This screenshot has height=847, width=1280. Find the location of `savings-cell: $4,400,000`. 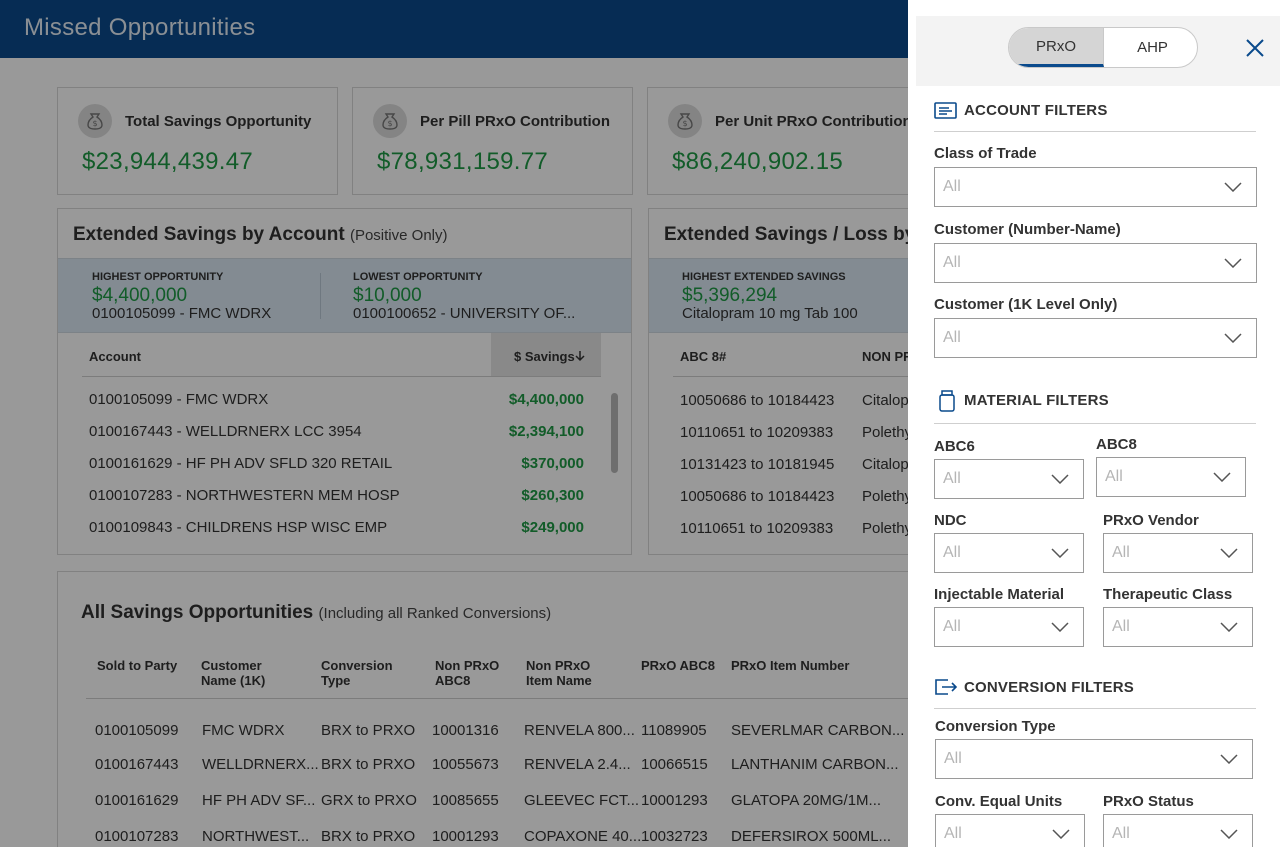

savings-cell: $4,400,000 is located at coordinates (546, 399).